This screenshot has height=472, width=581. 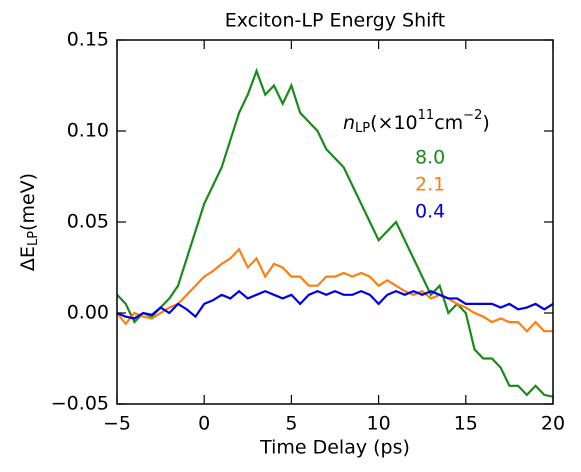 What do you see at coordinates (334, 448) in the screenshot?
I see `x-axis-label: Time Delay (ps)` at bounding box center [334, 448].